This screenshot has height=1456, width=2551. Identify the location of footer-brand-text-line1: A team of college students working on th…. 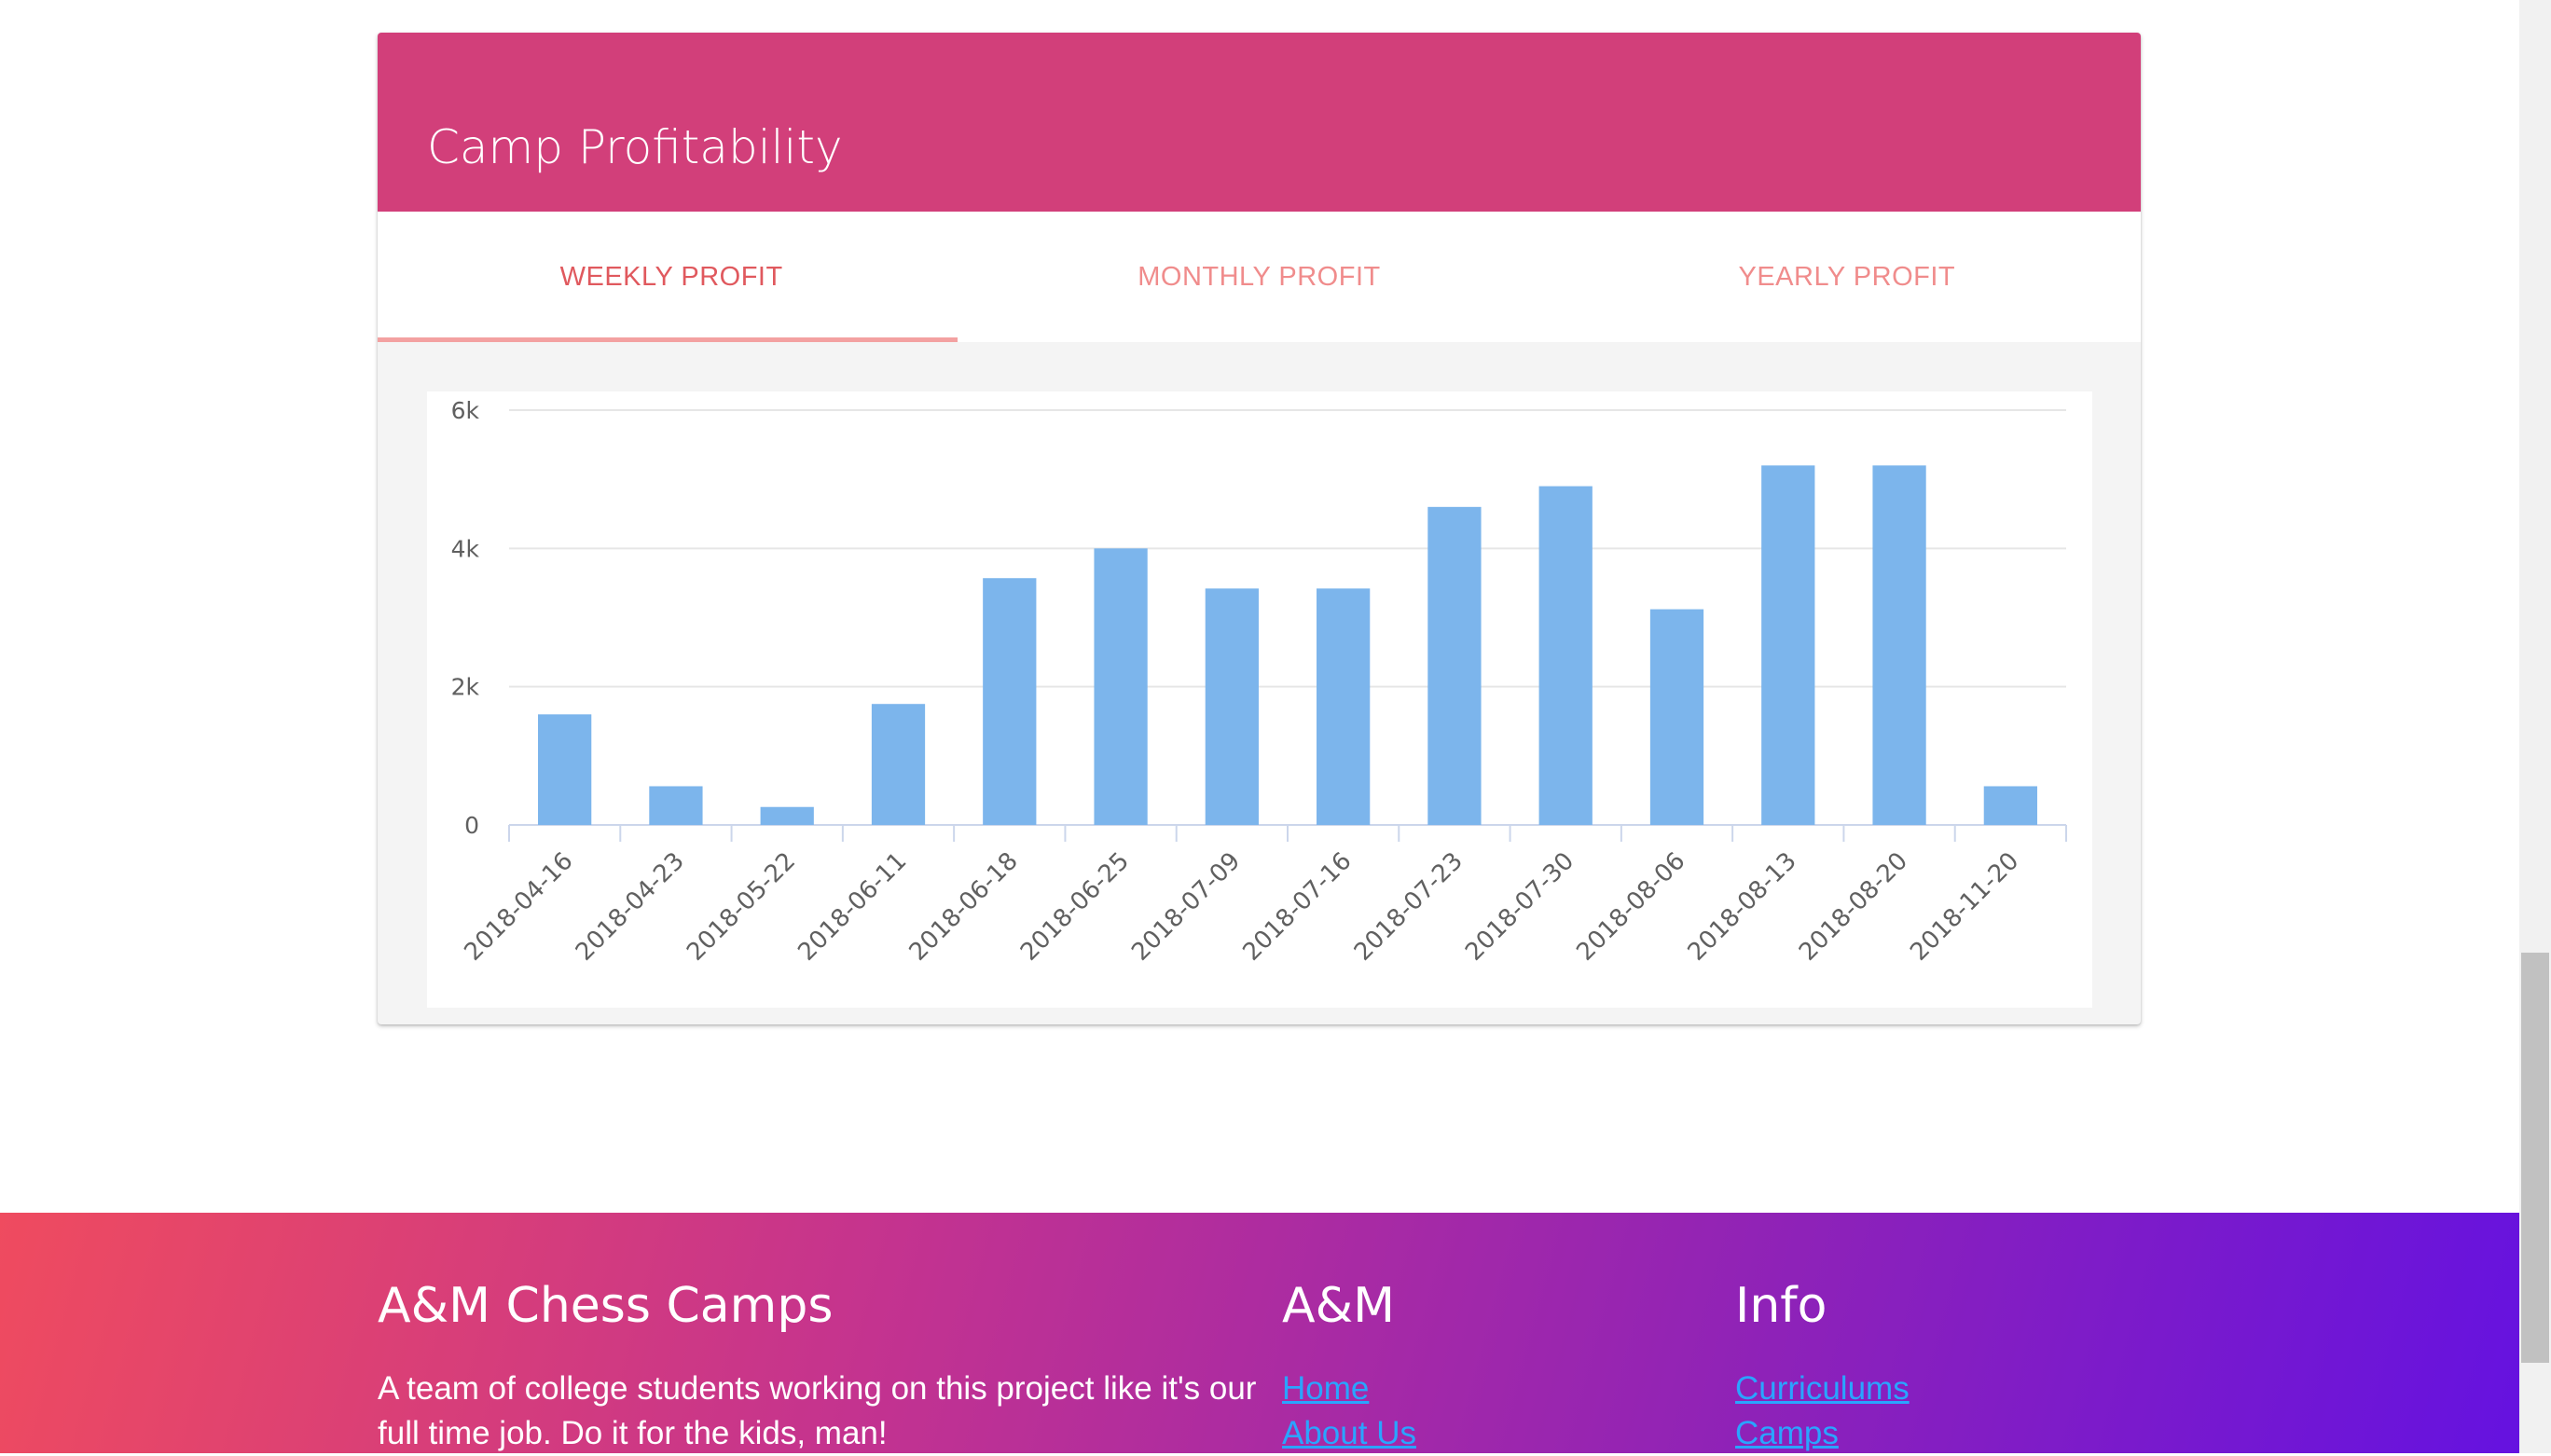
(817, 1388).